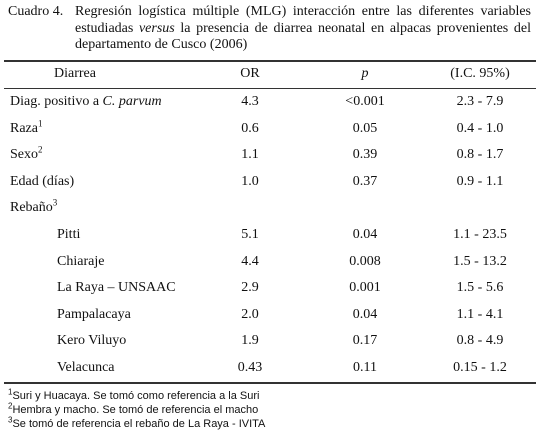 The height and width of the screenshot is (434, 540). What do you see at coordinates (250, 155) in the screenshot?
I see `cell: 1.1` at bounding box center [250, 155].